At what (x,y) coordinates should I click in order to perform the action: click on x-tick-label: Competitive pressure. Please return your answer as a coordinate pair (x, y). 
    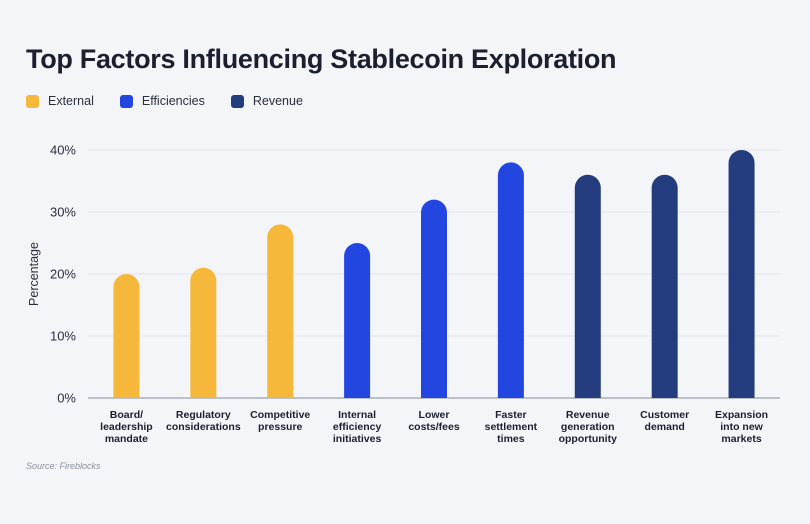
    Looking at the image, I should click on (280, 421).